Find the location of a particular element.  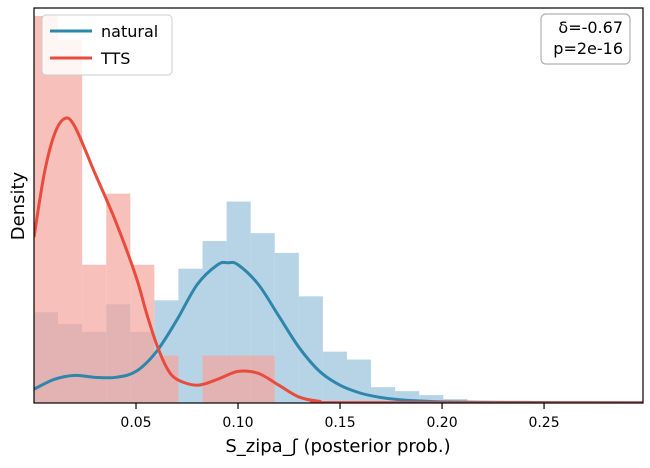

legend: natural TTS is located at coordinates (107, 45).